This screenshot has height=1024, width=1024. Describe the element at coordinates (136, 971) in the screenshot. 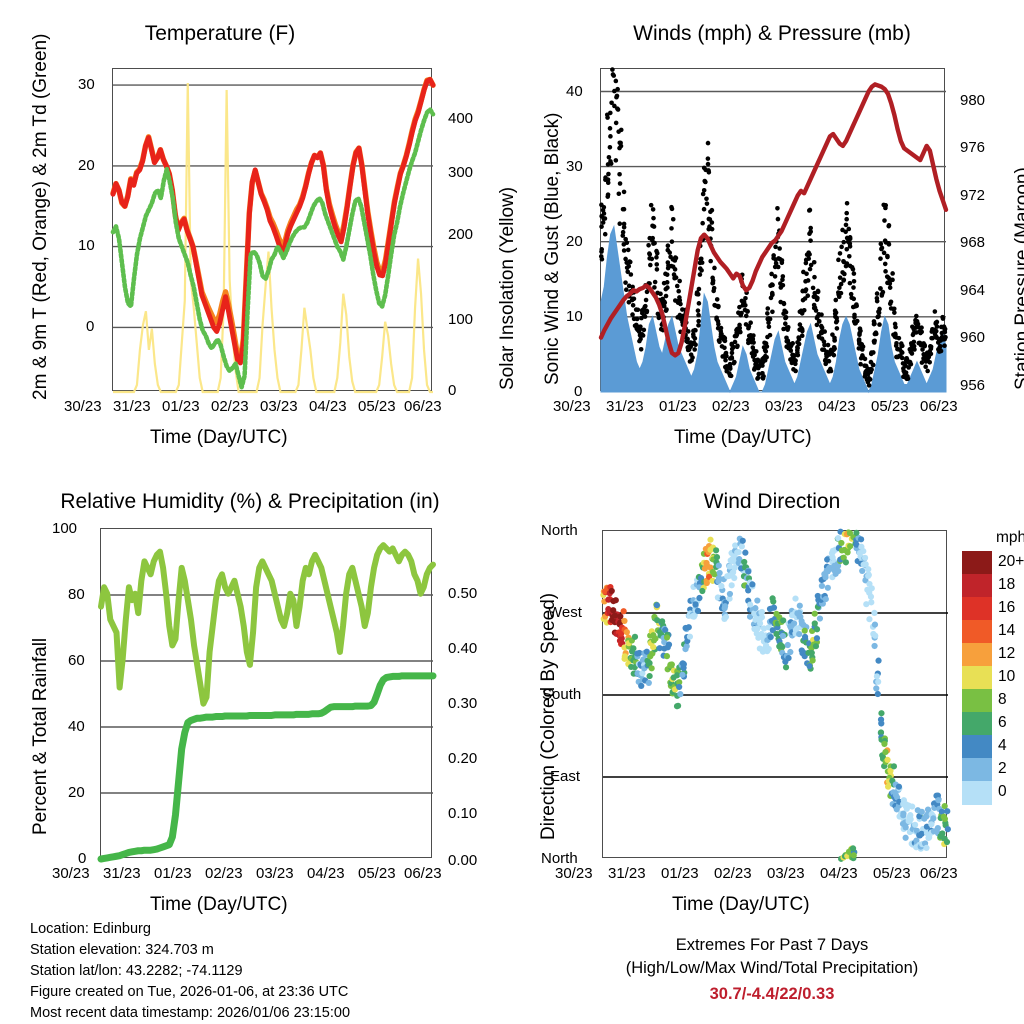

I see `footer-line-latlon: Station lat/lon: 43.2282; -74.1129` at that location.